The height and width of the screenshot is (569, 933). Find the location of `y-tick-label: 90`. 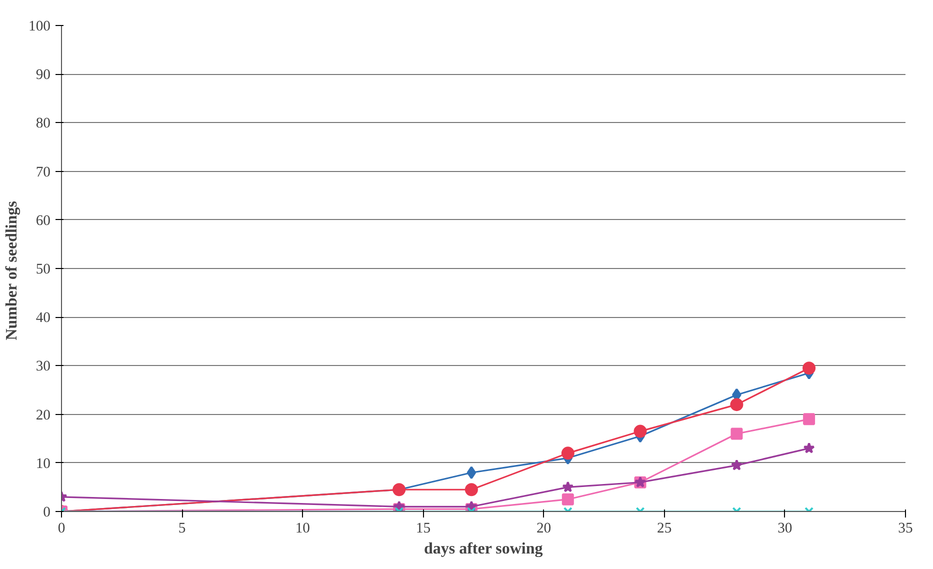

y-tick-label: 90 is located at coordinates (43, 75).